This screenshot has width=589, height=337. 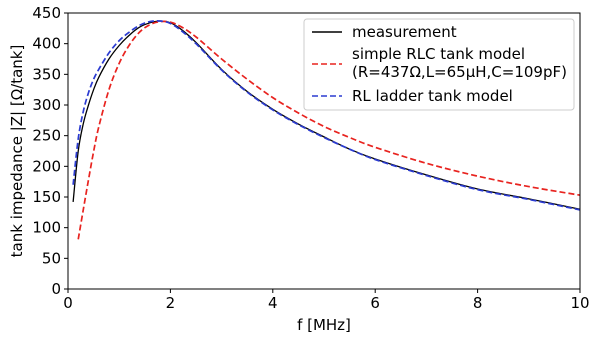 What do you see at coordinates (438, 54) in the screenshot?
I see `legend-label-rlc-line1: simple RLC tank model` at bounding box center [438, 54].